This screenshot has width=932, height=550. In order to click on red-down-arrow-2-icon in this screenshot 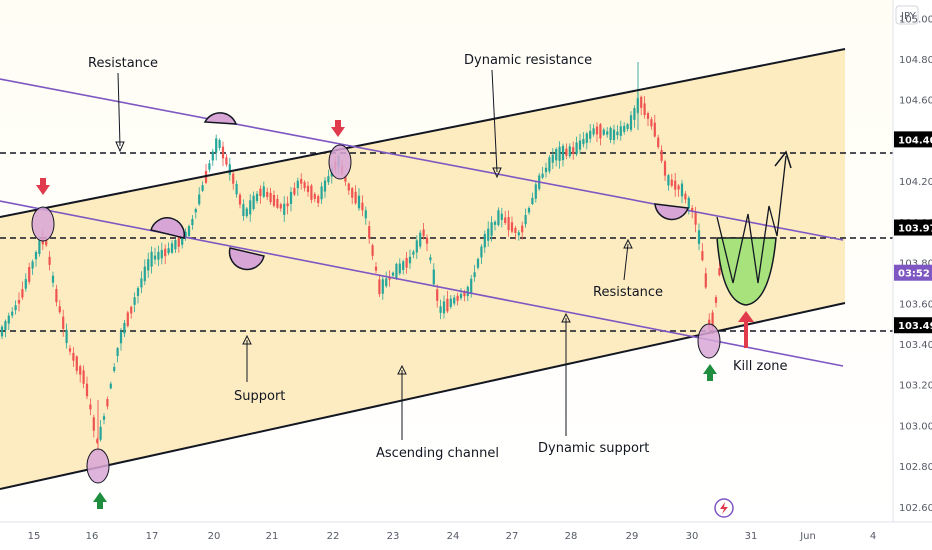, I will do `click(338, 128)`.